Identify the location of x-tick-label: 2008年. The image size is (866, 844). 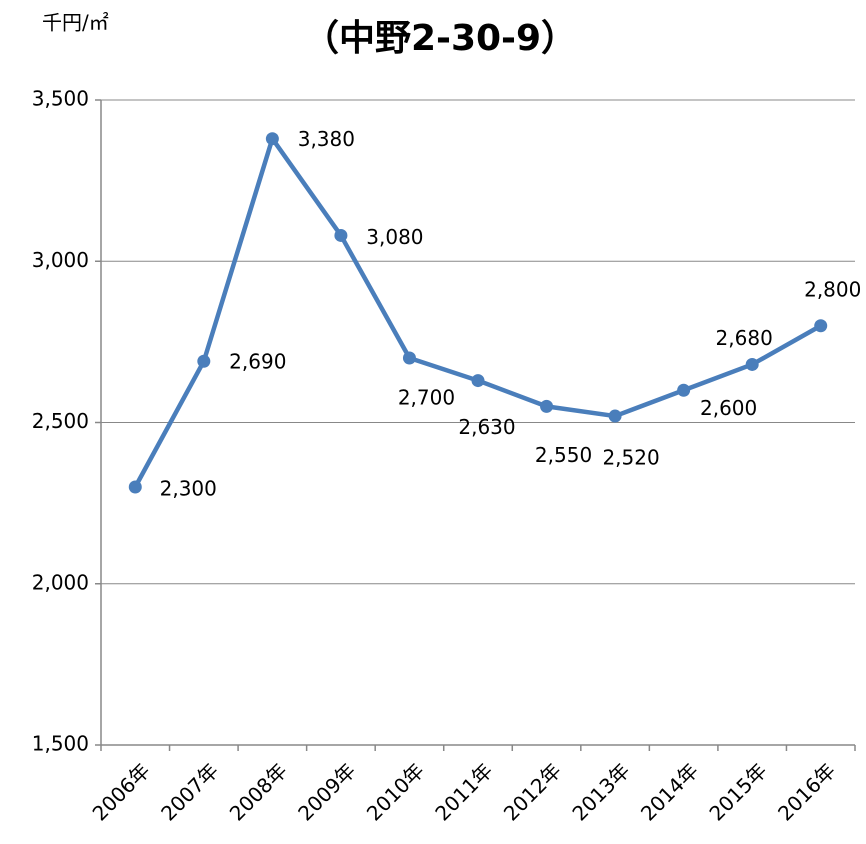
(258, 791).